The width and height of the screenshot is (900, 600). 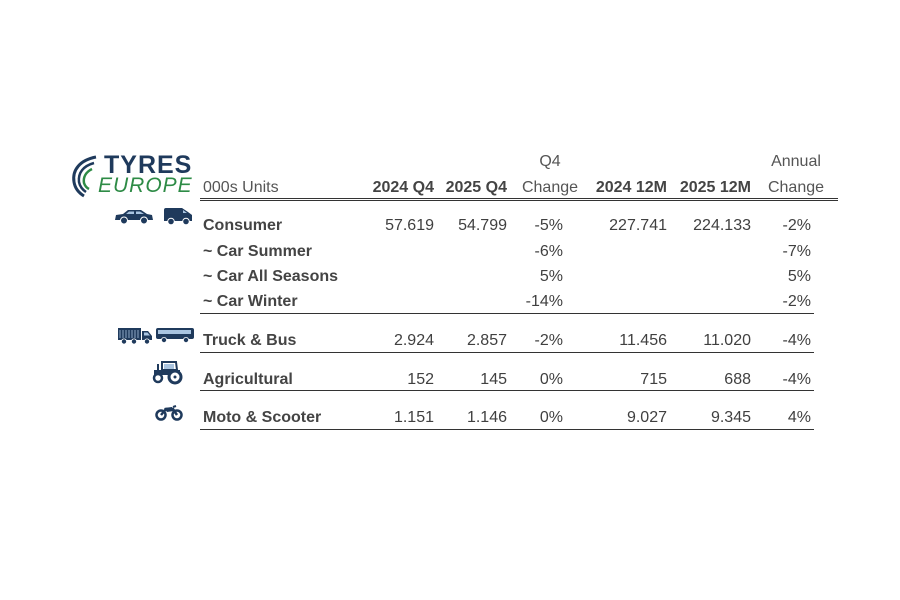 I want to click on col-2025-12m-header: 2025 12M, so click(x=715, y=187).